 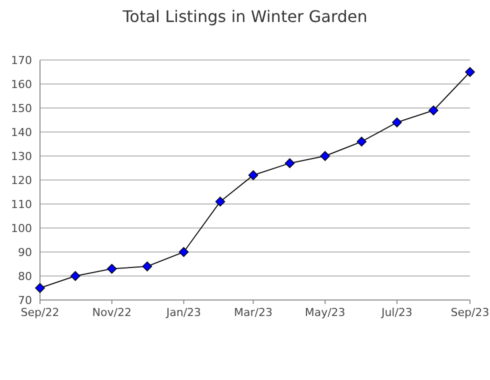 I want to click on chart-title: Total Listings in Winter Garden, so click(x=245, y=16).